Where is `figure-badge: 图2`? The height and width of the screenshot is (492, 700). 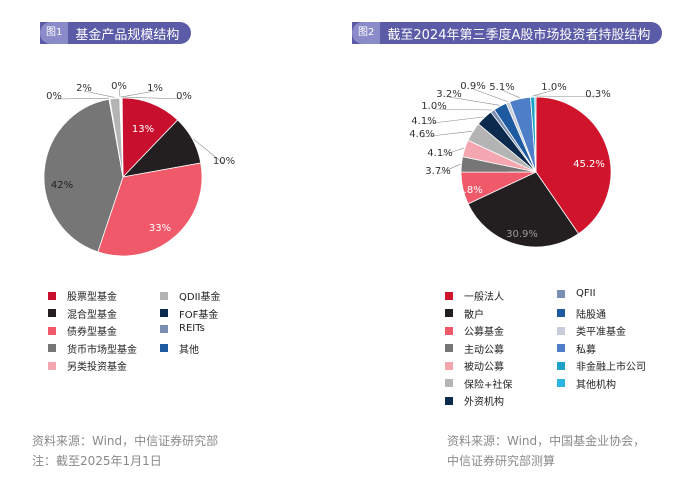
figure-badge: 图2 is located at coordinates (366, 33).